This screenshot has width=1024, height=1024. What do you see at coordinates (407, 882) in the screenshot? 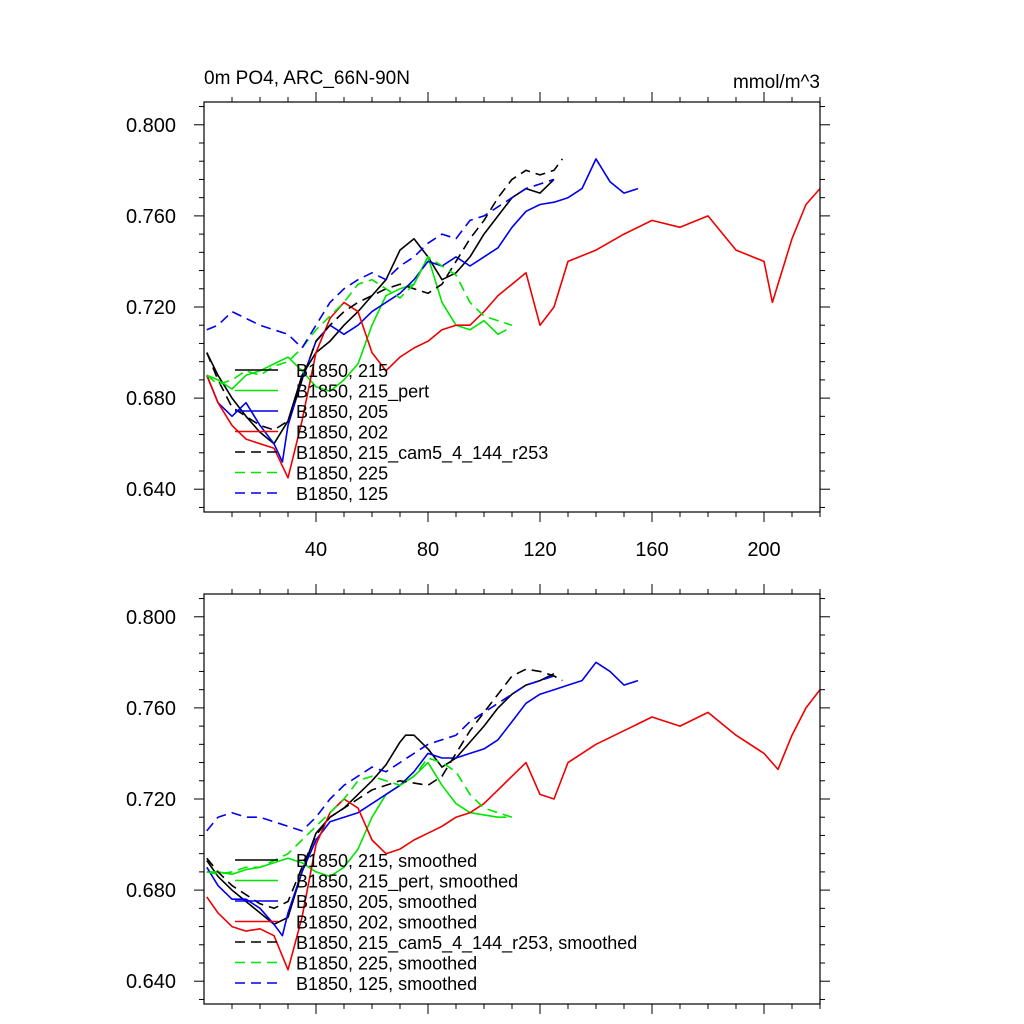
I see `legend-label: B1850, 215_pert, smoothed` at bounding box center [407, 882].